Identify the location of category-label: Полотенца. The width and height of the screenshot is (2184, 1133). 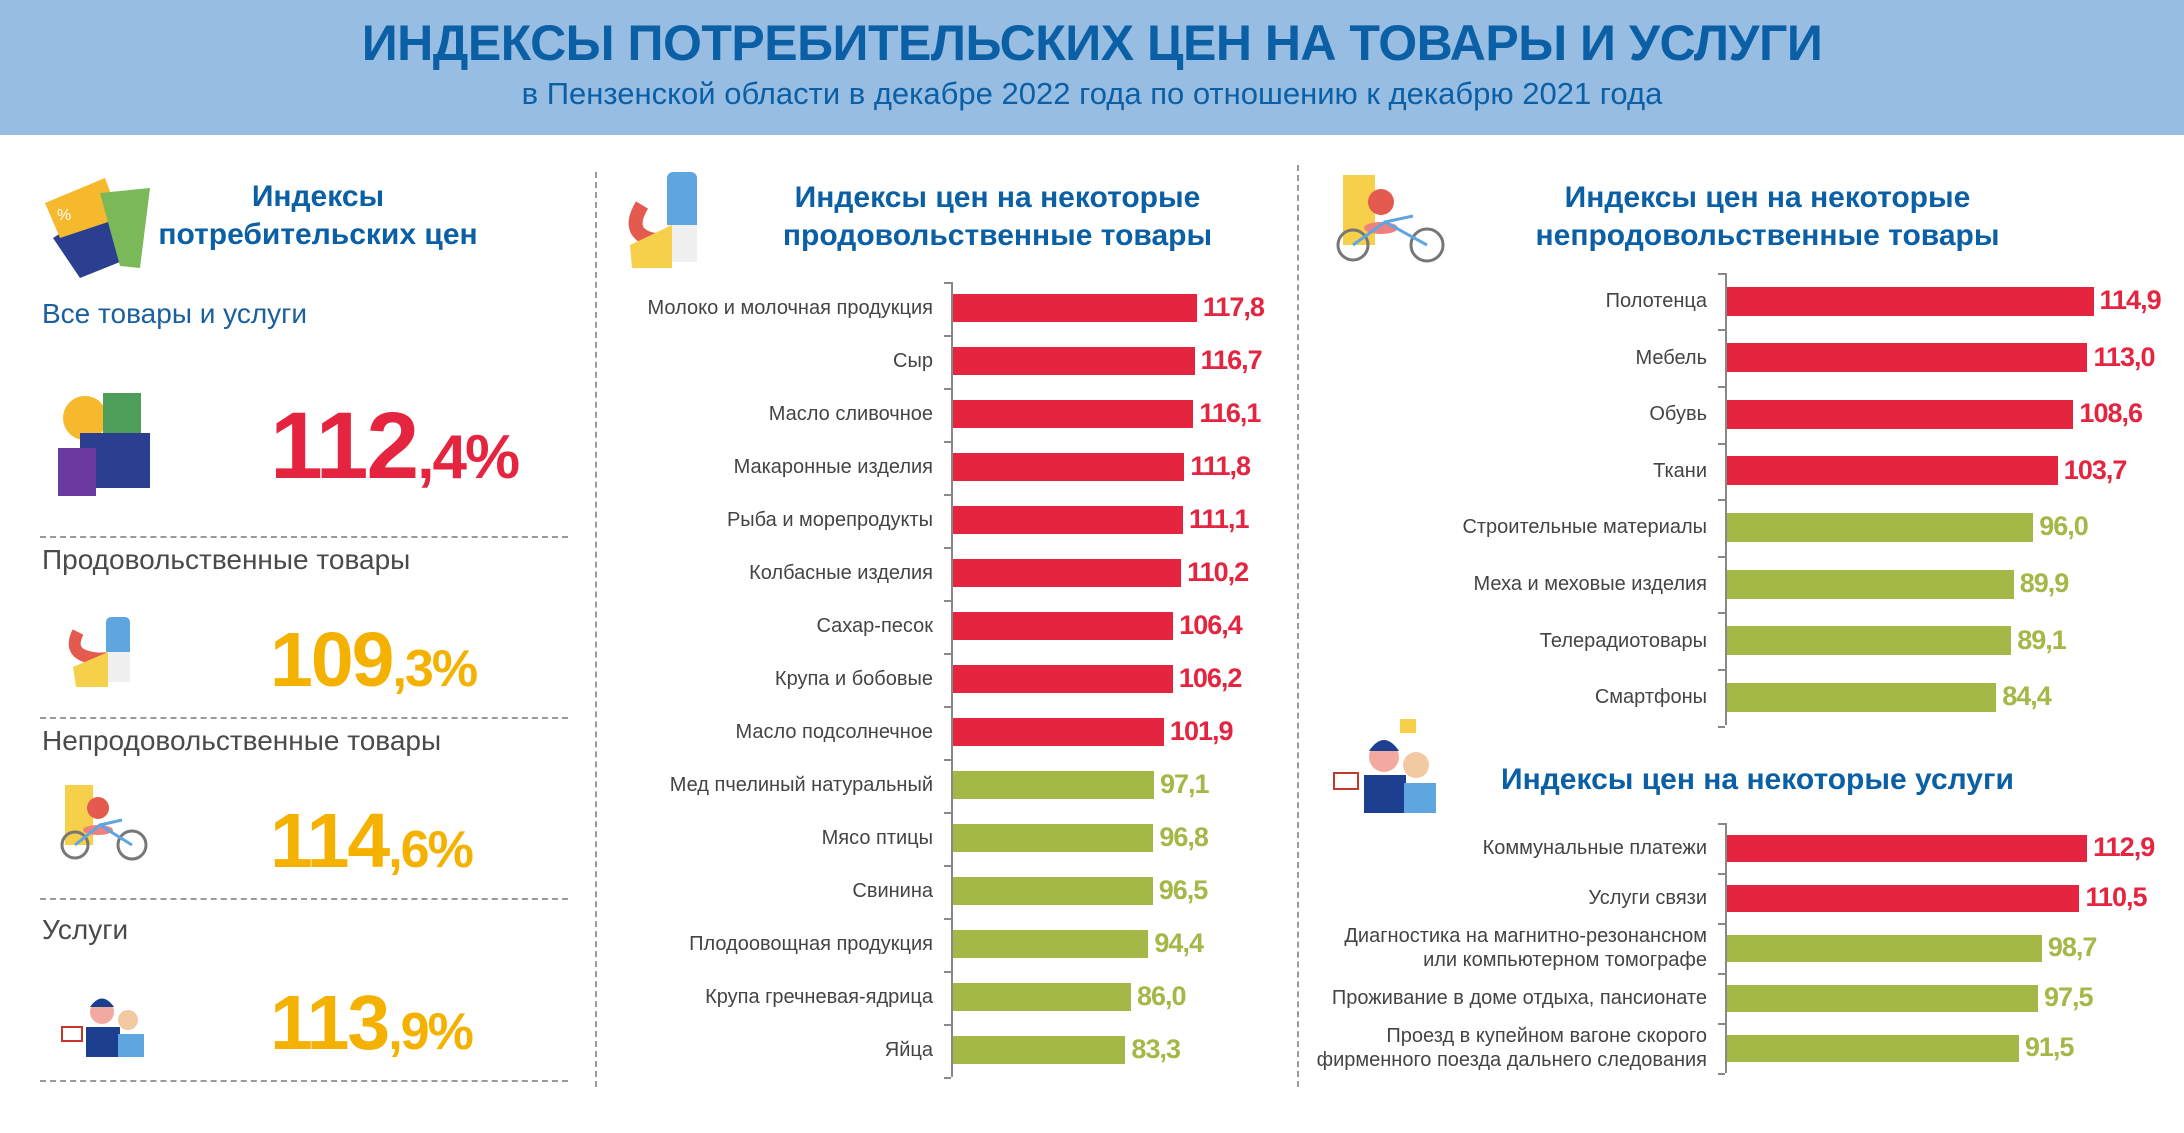
(1656, 301).